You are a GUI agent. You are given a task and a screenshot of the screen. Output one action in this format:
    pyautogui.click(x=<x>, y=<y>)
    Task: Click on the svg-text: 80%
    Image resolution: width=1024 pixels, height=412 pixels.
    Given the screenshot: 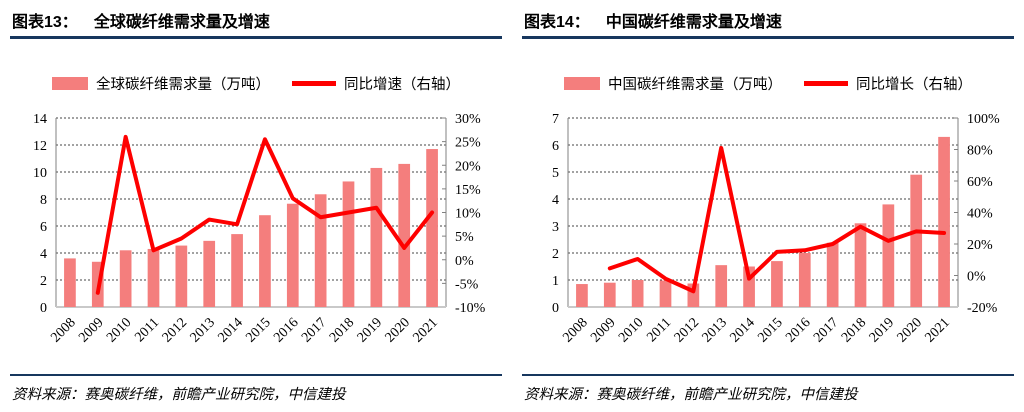 What is the action you would take?
    pyautogui.click(x=980, y=151)
    